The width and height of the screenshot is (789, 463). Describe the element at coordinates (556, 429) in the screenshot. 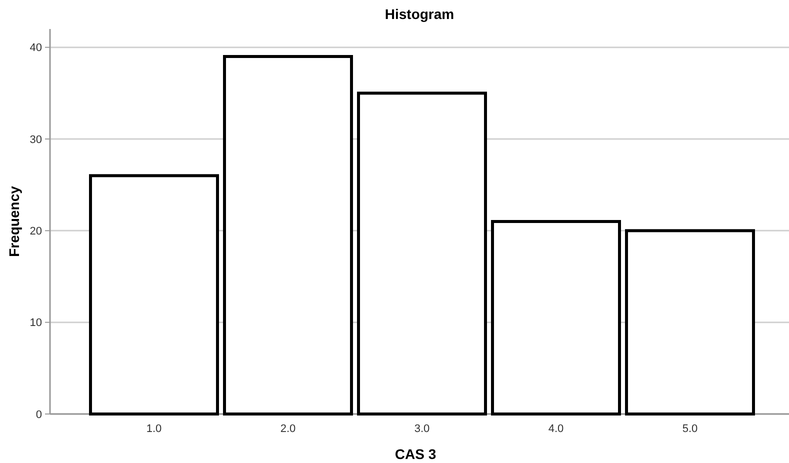

I see `x-tick-label: 4.0` at that location.